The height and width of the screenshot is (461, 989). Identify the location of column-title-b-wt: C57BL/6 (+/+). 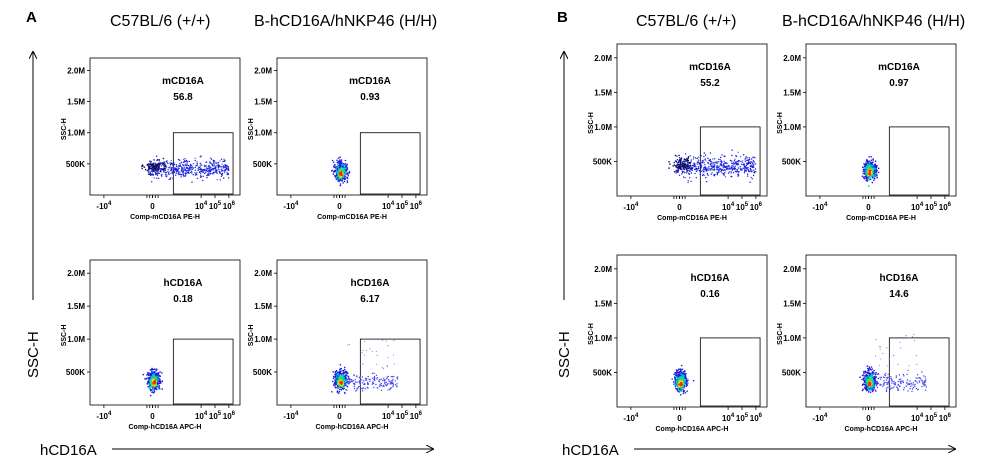
(686, 21).